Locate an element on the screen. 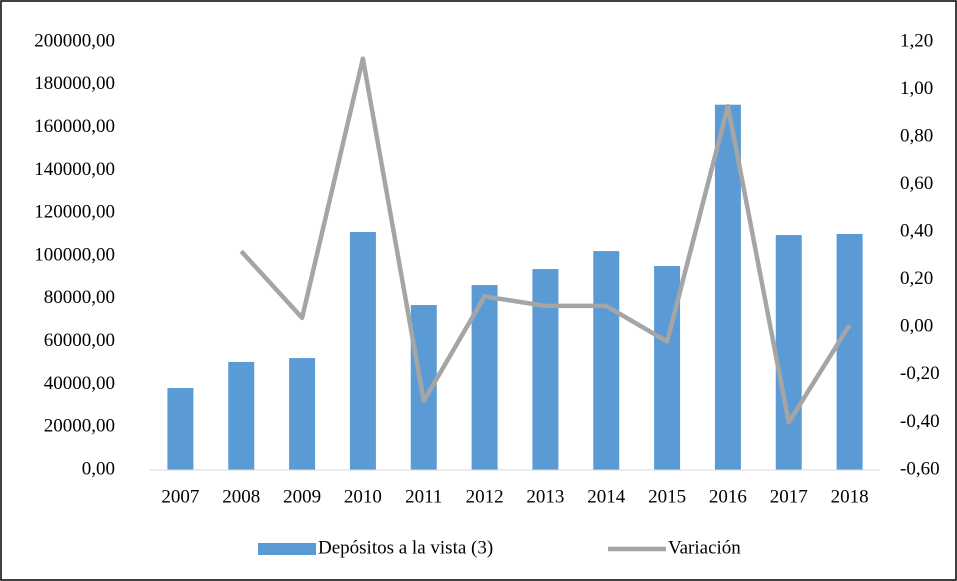 Image resolution: width=957 pixels, height=581 pixels. x-tick-label: 2013 is located at coordinates (545, 496).